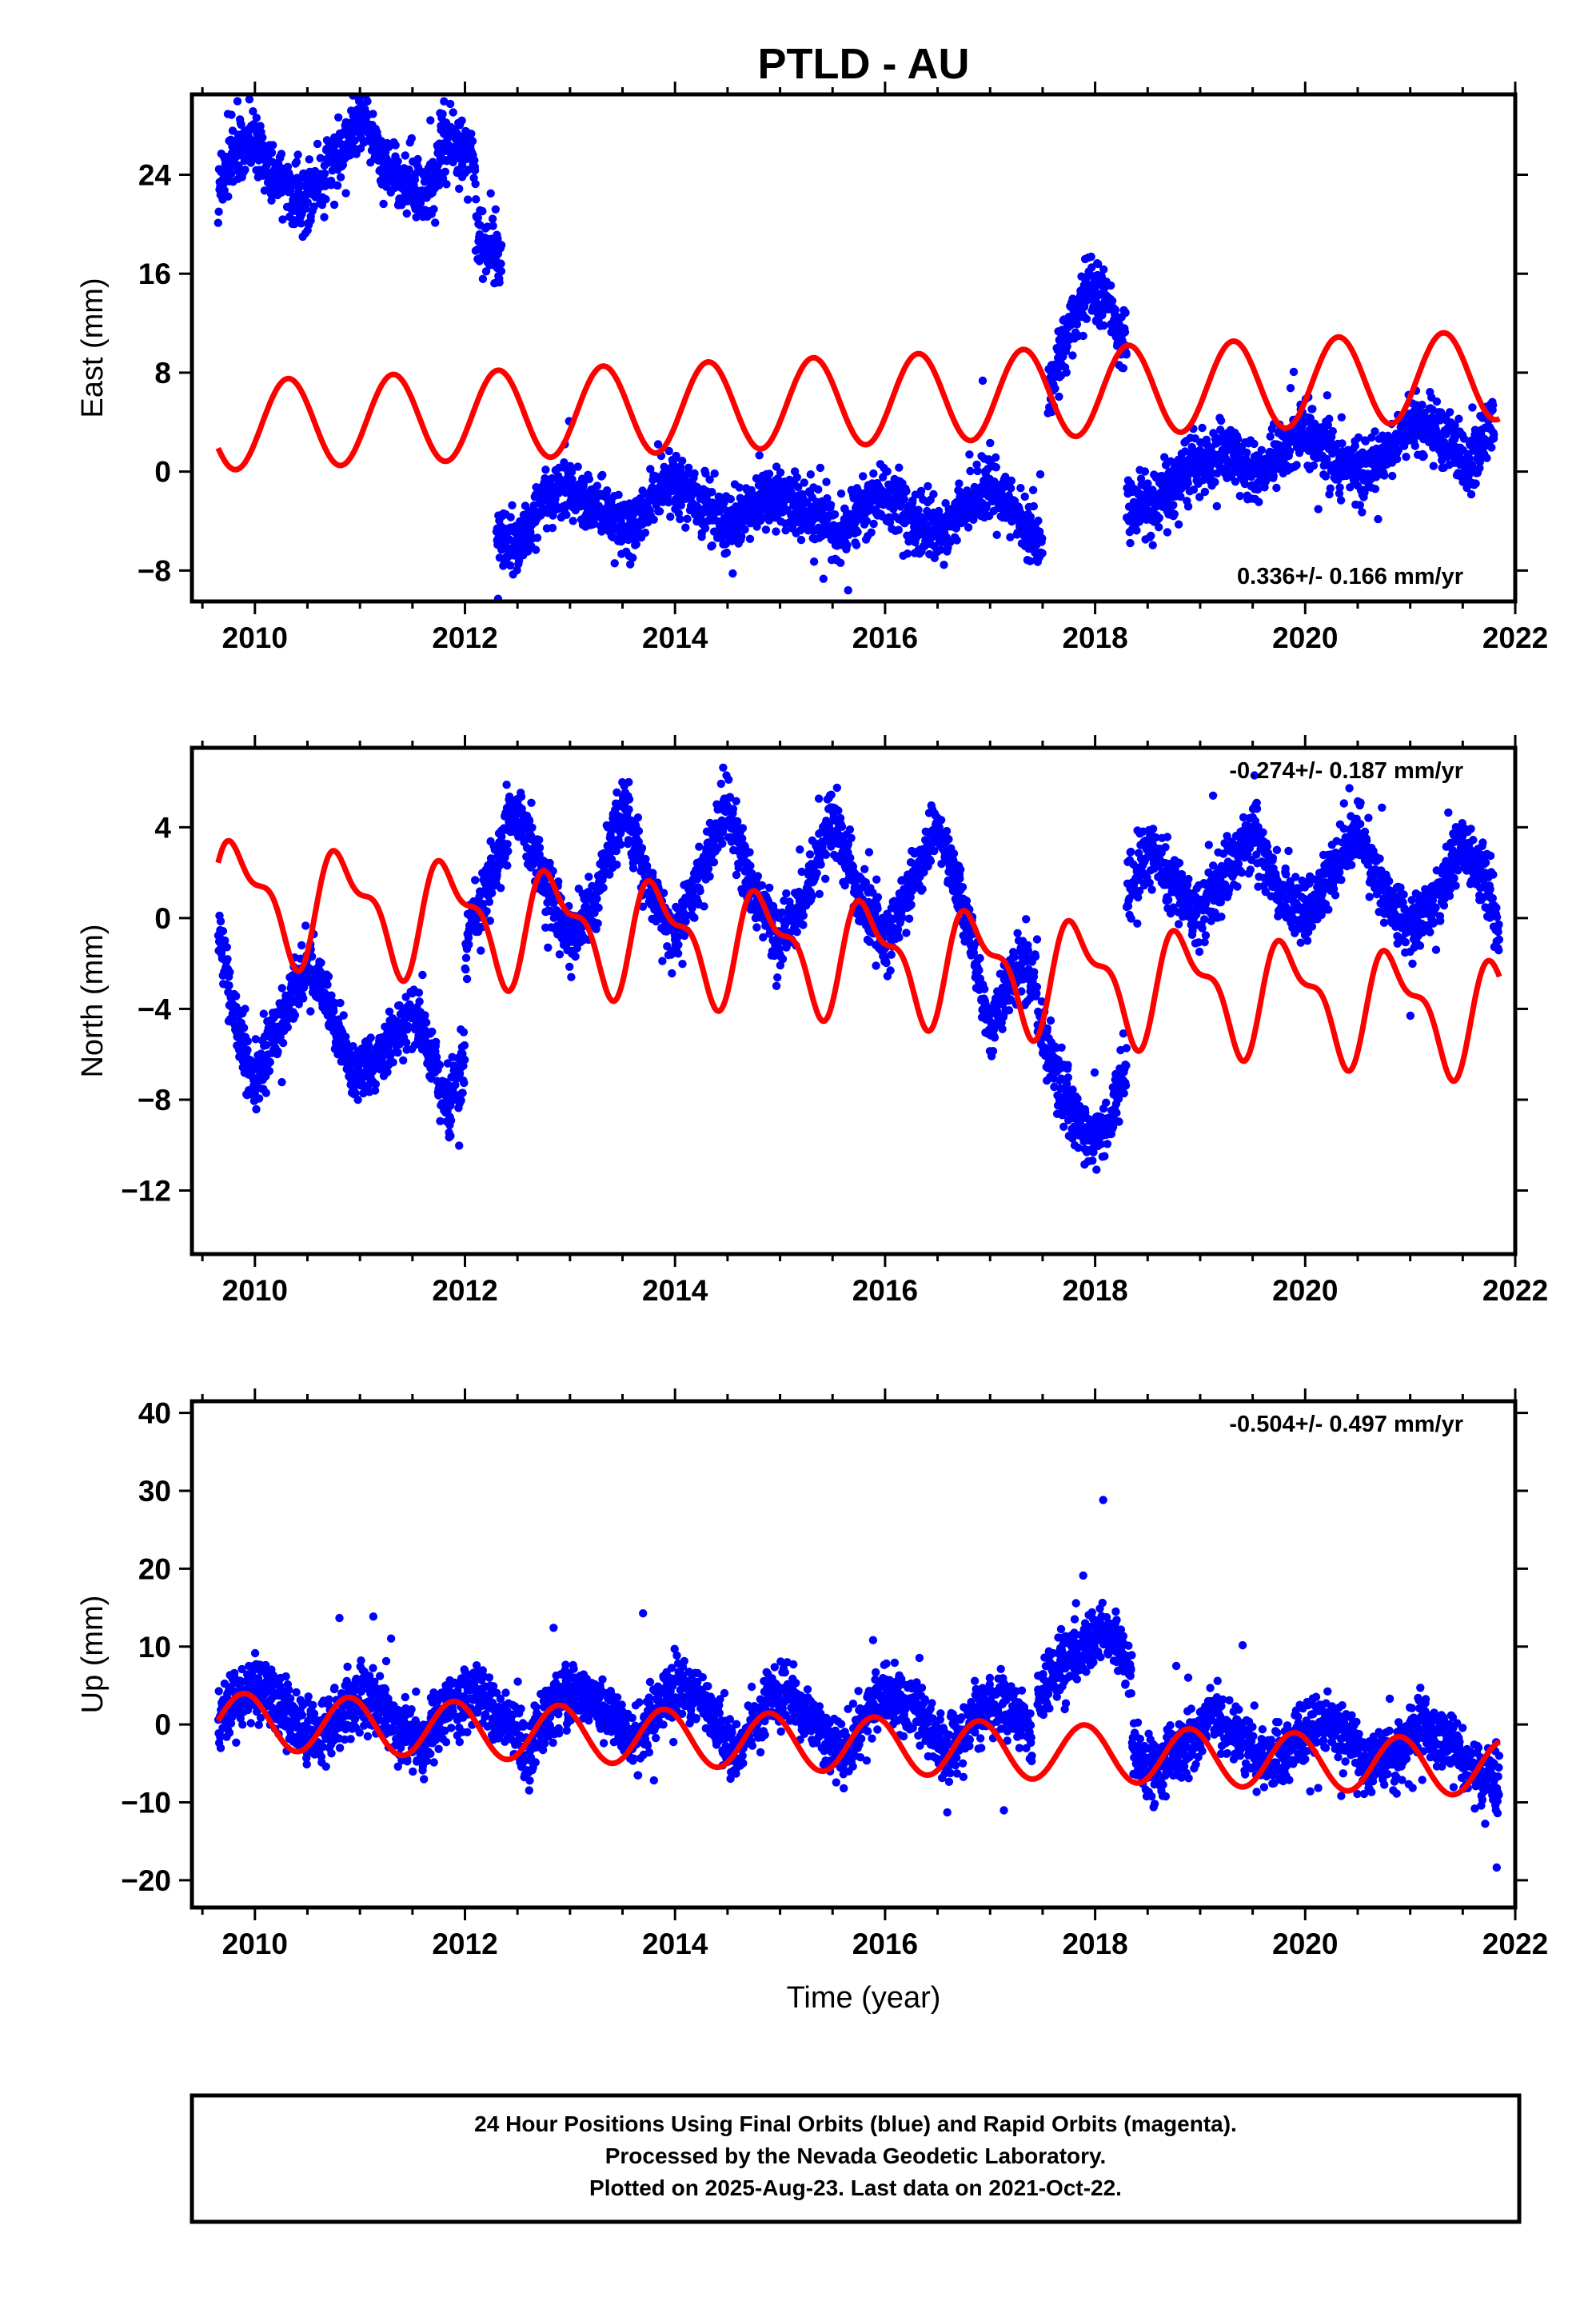 The image size is (1596, 2321). Describe the element at coordinates (162, 373) in the screenshot. I see `y-tick-label: 8` at that location.